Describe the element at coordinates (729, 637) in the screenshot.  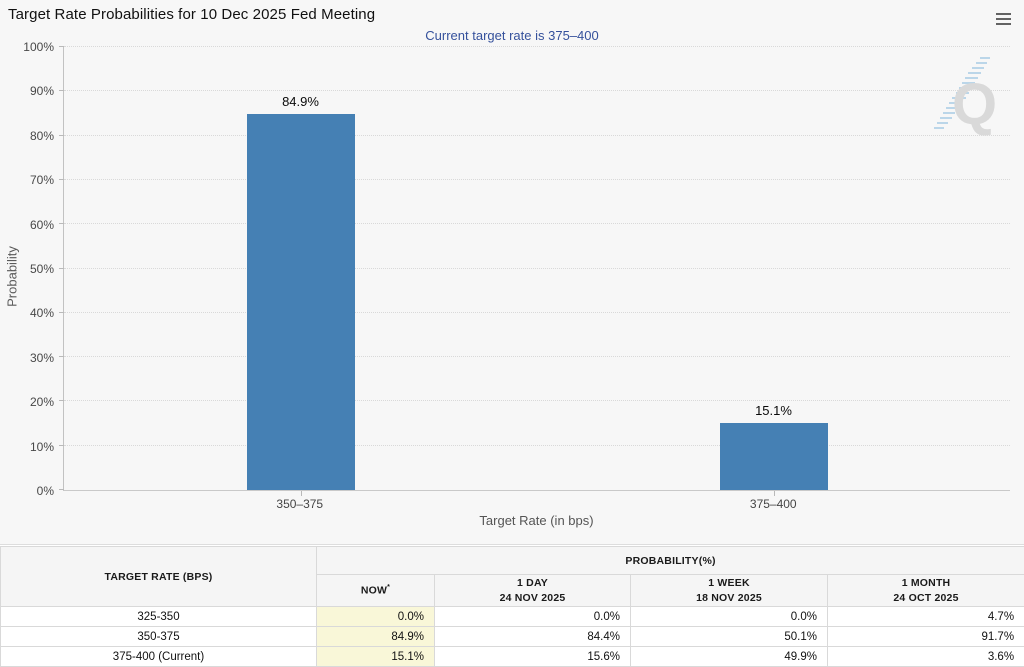
I see `table-cell-week: 50.1%` at that location.